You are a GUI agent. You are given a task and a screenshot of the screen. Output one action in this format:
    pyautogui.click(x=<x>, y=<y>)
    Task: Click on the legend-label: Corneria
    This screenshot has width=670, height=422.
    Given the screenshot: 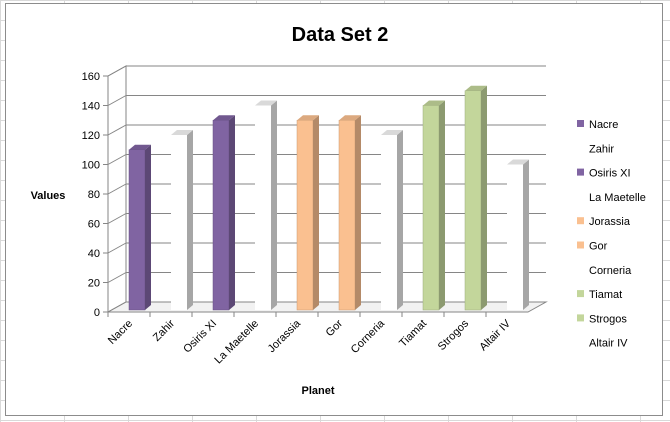 What is the action you would take?
    pyautogui.click(x=610, y=271)
    